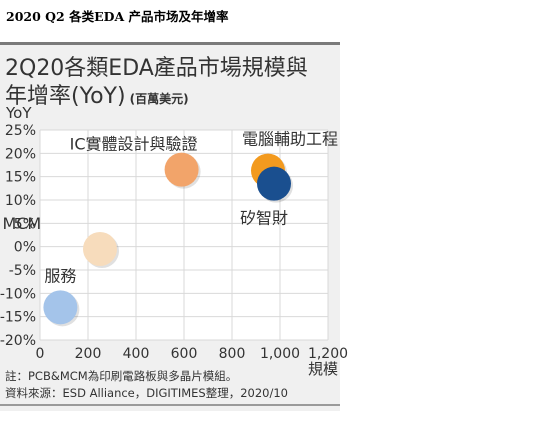 This screenshot has width=555, height=426. What do you see at coordinates (20, 154) in the screenshot?
I see `y-tick-label: 20%` at bounding box center [20, 154].